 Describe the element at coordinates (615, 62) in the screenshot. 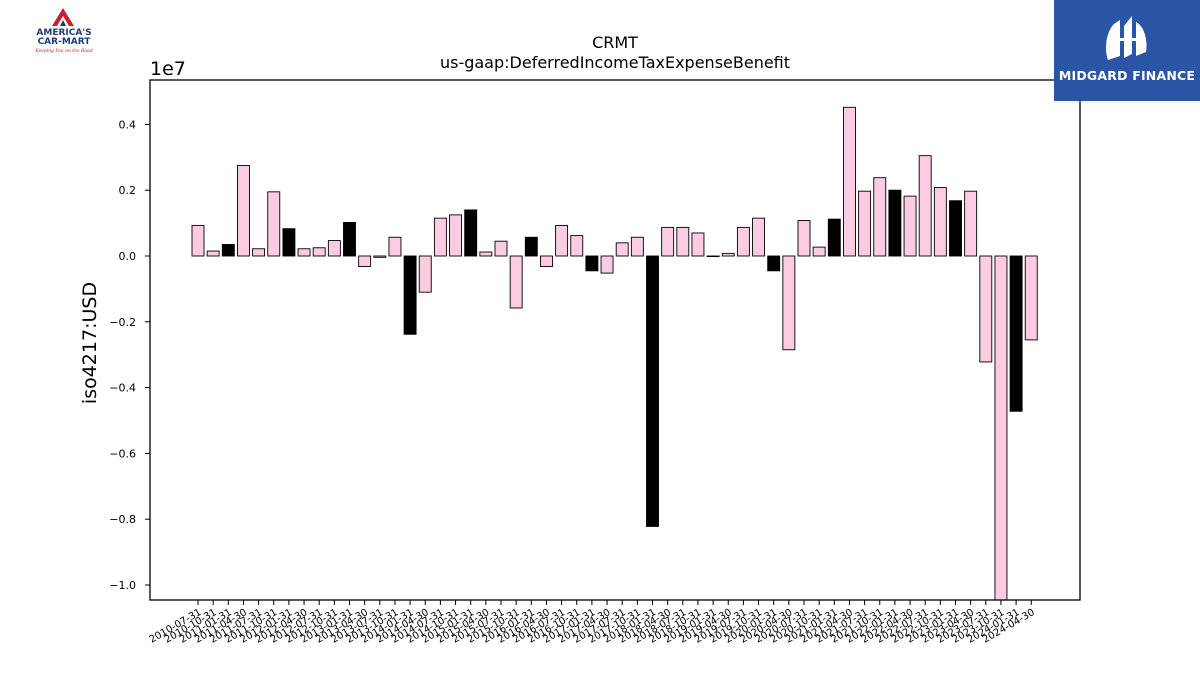

I see `chart-subtitle: us-gaap:DeferredIncomeTaxExpenseBenefit` at that location.